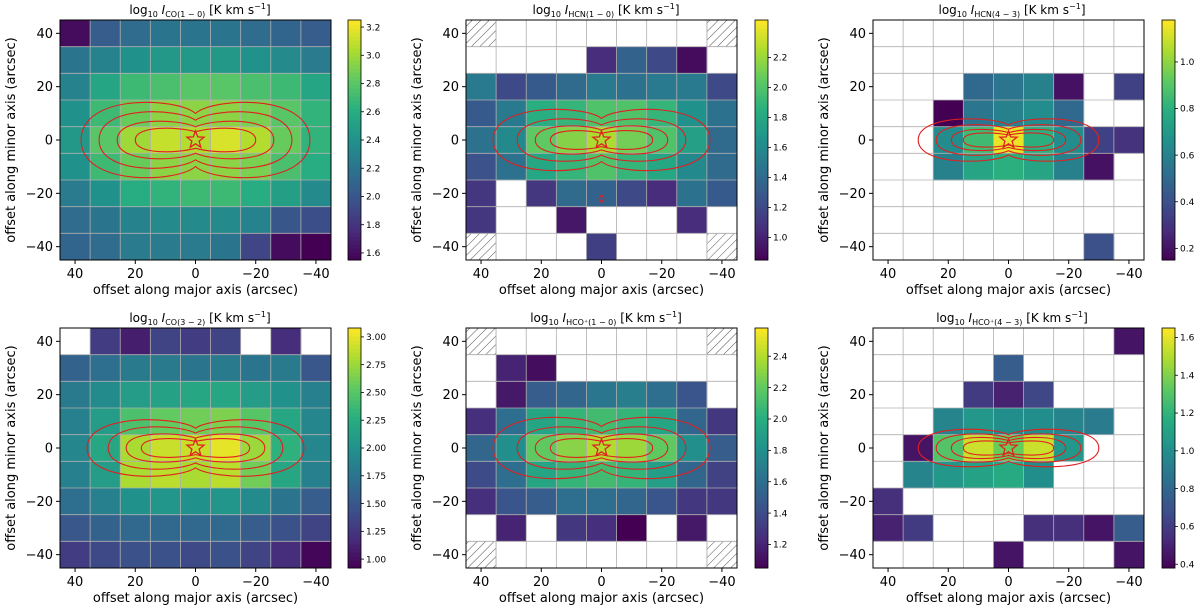  Describe the element at coordinates (1187, 414) in the screenshot. I see `colorbar-tick-label: 1.2` at that location.